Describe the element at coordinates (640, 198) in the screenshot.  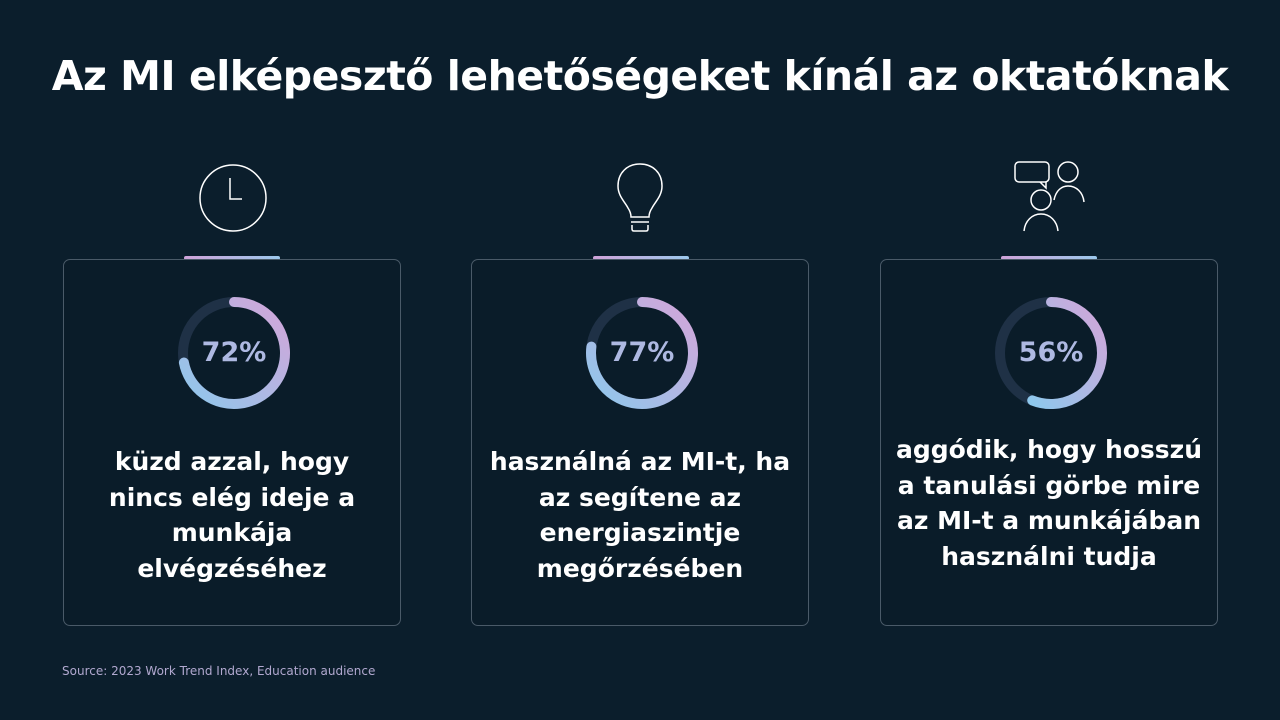
I see `lightbulb-icon` at that location.